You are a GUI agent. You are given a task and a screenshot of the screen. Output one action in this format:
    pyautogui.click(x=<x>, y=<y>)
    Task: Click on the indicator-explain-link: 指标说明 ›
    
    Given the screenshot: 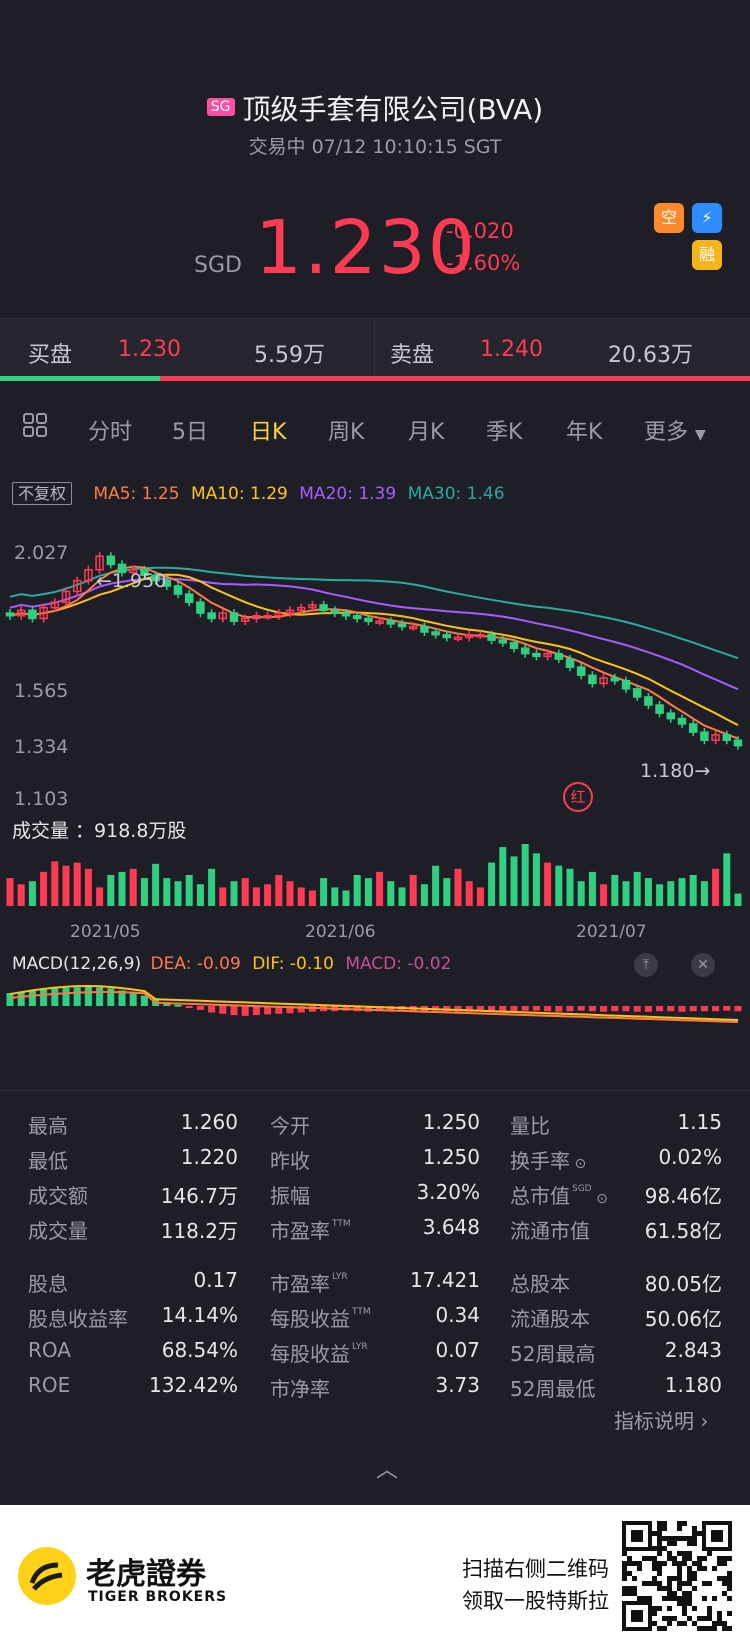 What is the action you would take?
    pyautogui.click(x=661, y=1419)
    